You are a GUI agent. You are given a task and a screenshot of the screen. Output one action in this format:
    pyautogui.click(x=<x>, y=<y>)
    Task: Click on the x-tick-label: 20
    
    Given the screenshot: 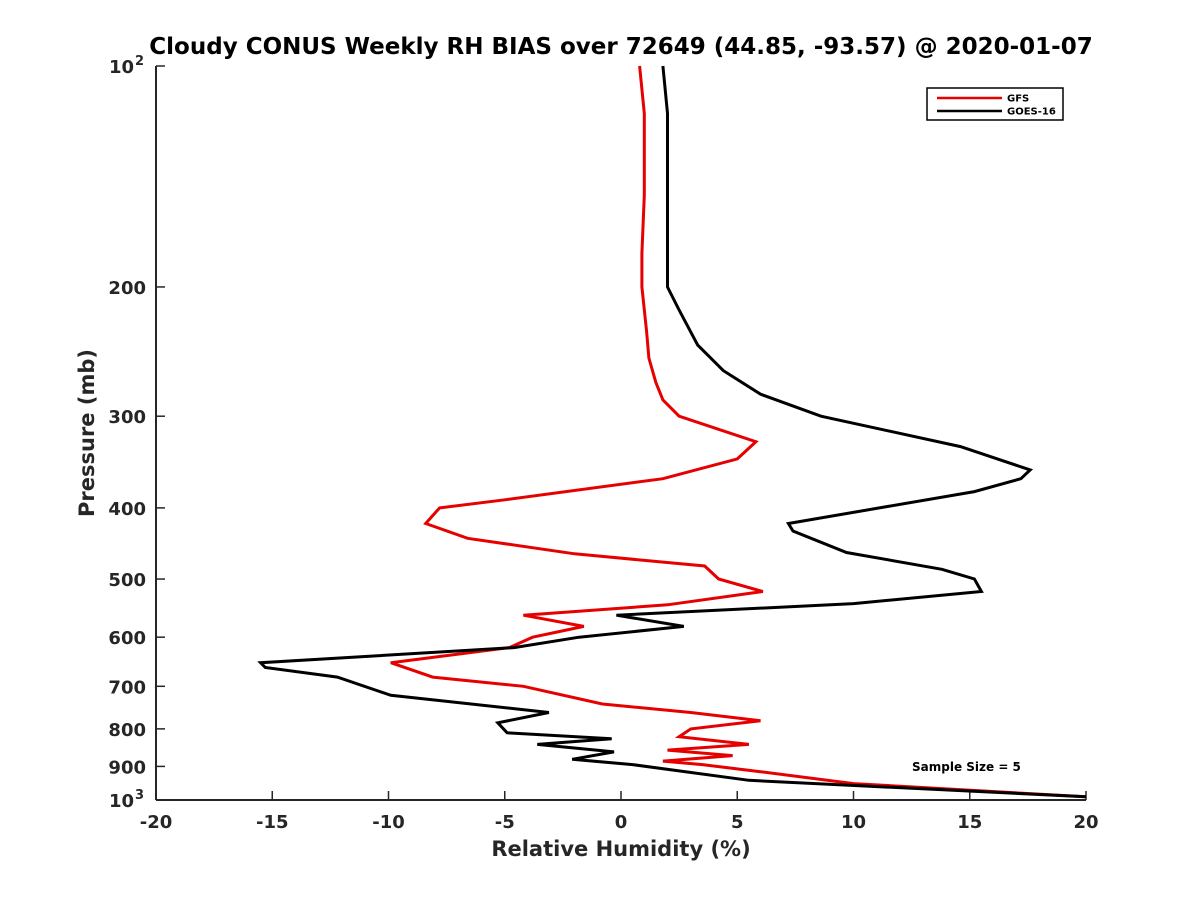 What is the action you would take?
    pyautogui.click(x=1085, y=822)
    